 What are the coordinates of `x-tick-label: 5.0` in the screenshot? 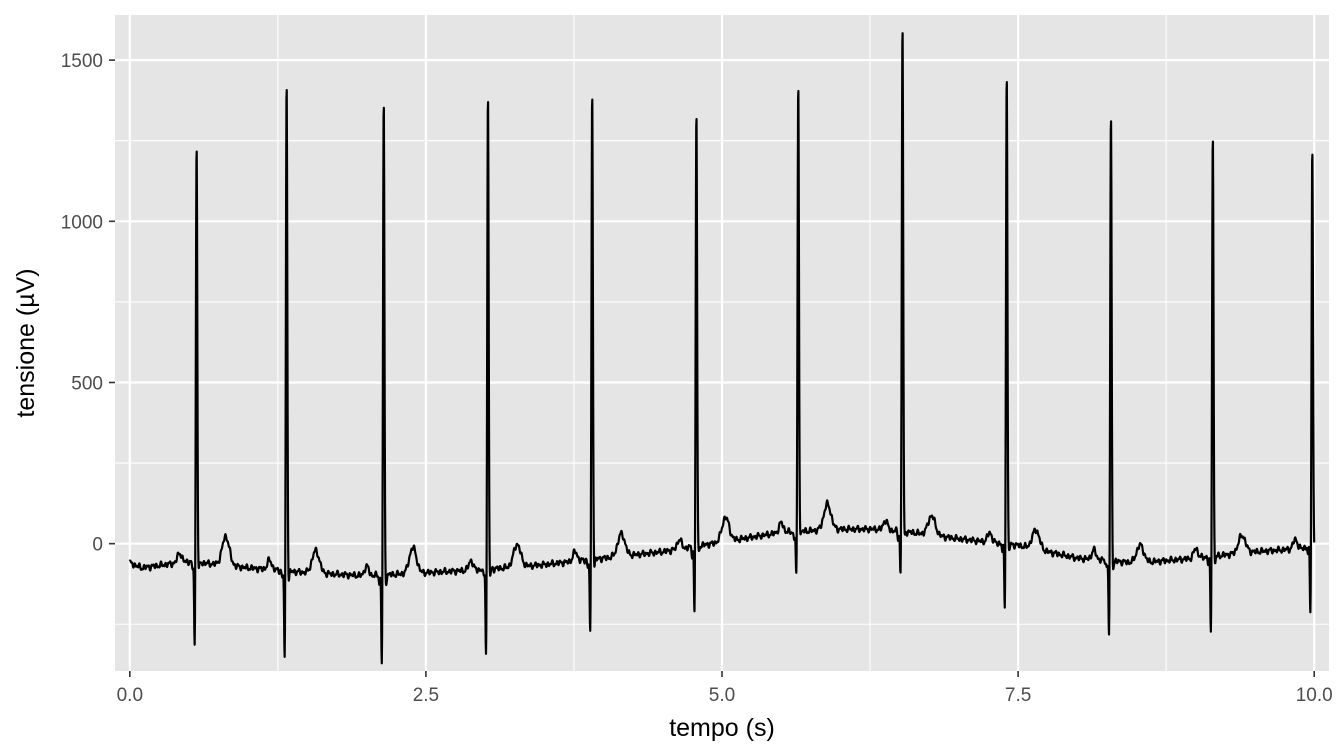 It's located at (722, 695).